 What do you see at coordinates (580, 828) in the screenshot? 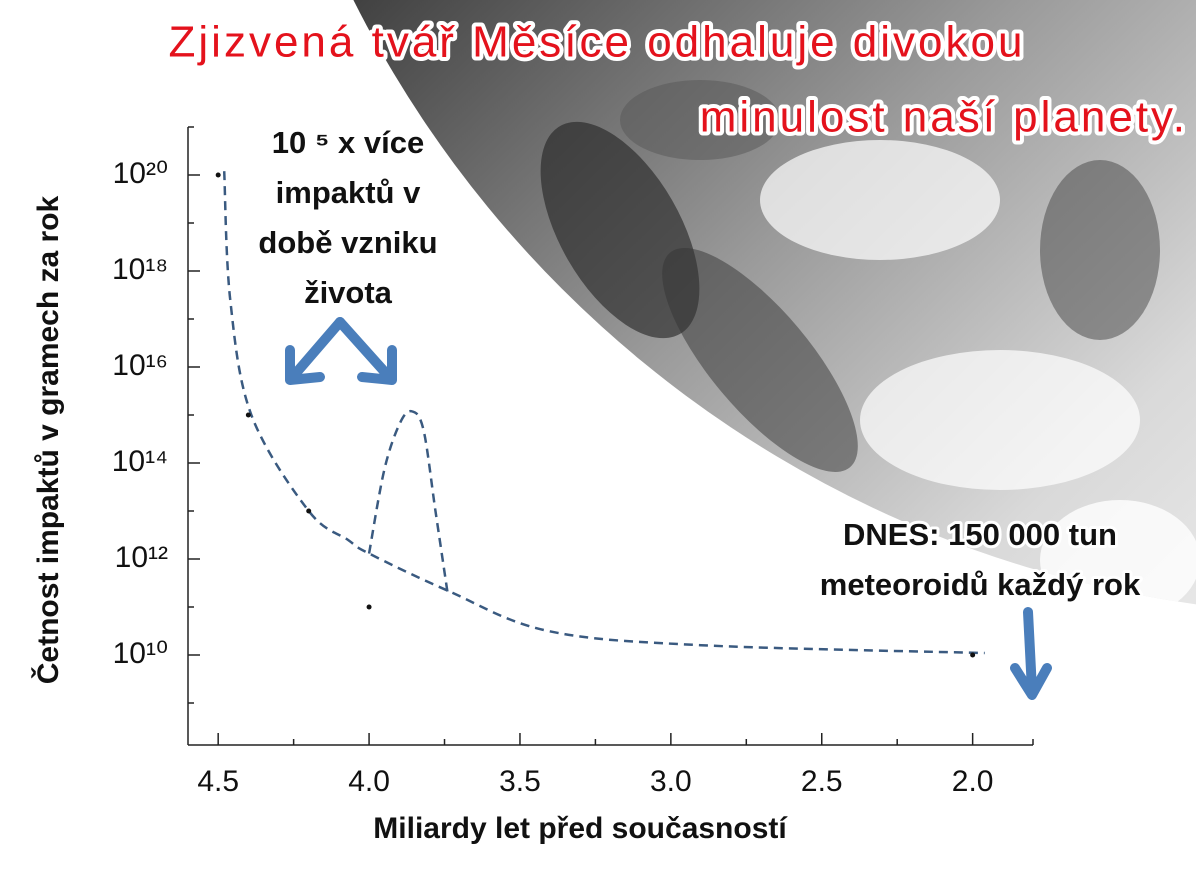
I see `x-axis-label: Miliardy let před současností` at bounding box center [580, 828].